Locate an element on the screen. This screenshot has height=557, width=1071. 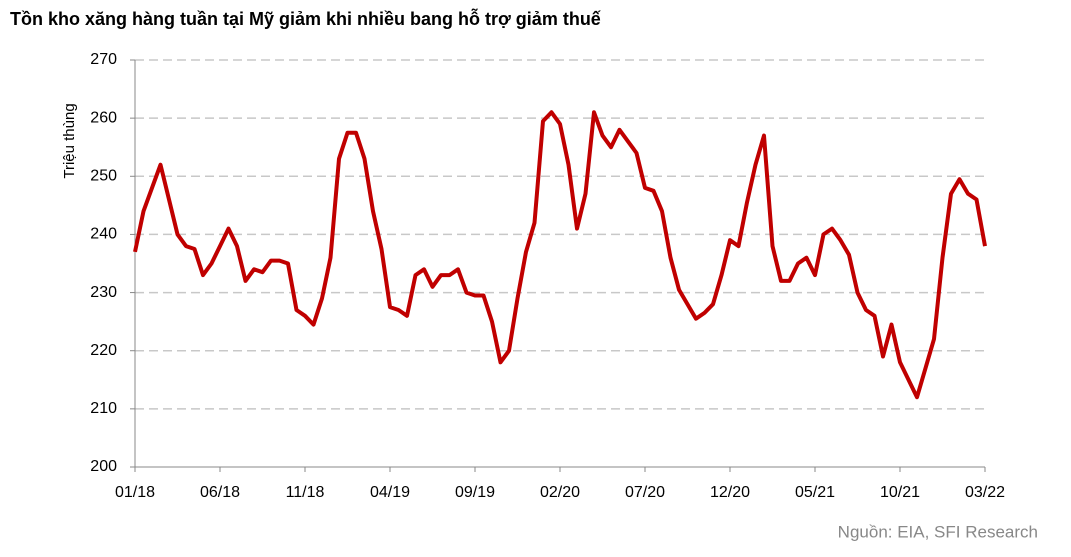
y-tick-label: 260 is located at coordinates (103, 117).